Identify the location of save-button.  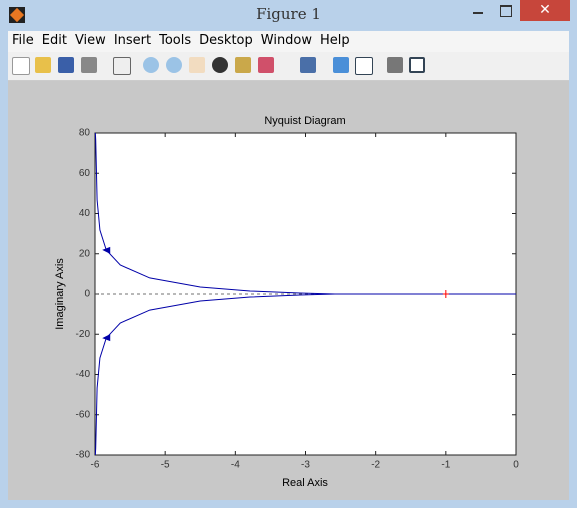
(66, 65).